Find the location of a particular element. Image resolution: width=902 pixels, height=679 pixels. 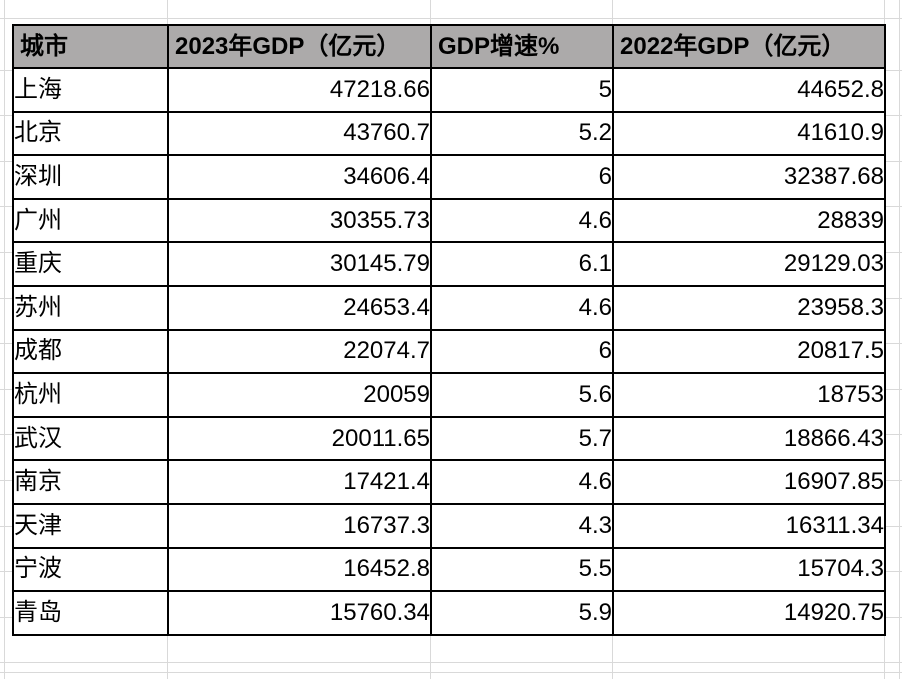

cell-city: 武汉 is located at coordinates (90, 438).